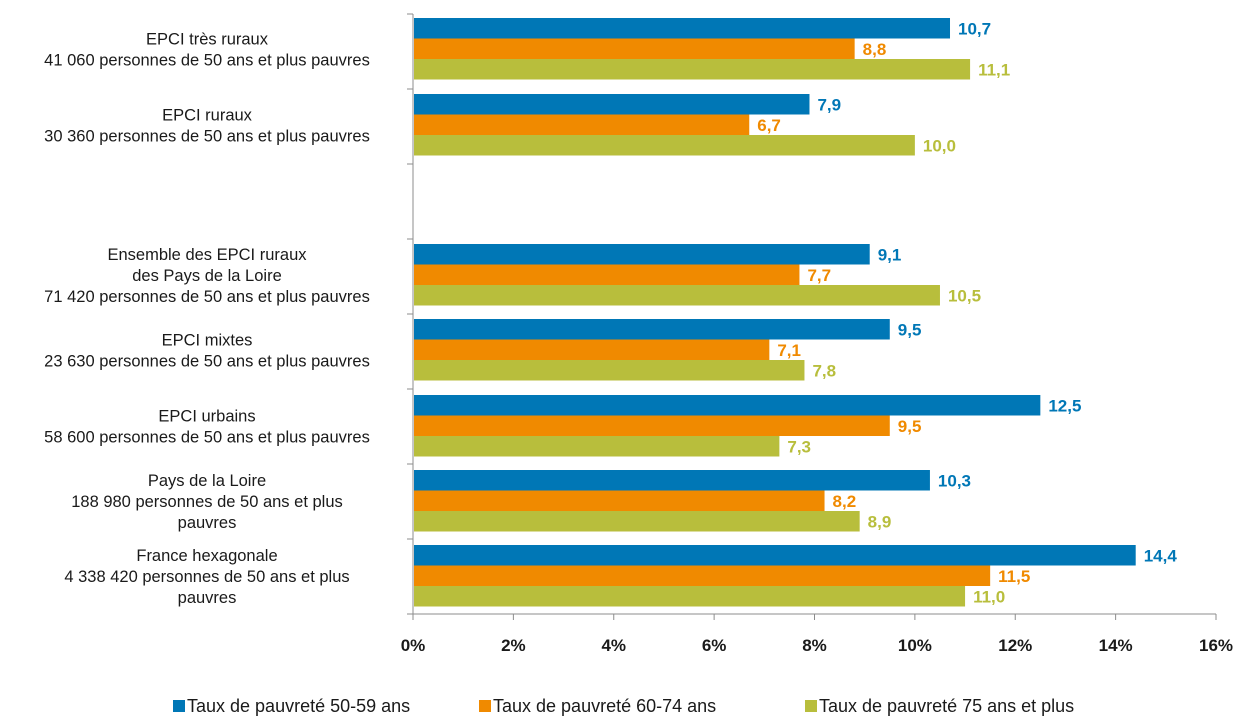 This screenshot has height=727, width=1237. What do you see at coordinates (207, 115) in the screenshot?
I see `category-label-line: EPCI ruraux` at bounding box center [207, 115].